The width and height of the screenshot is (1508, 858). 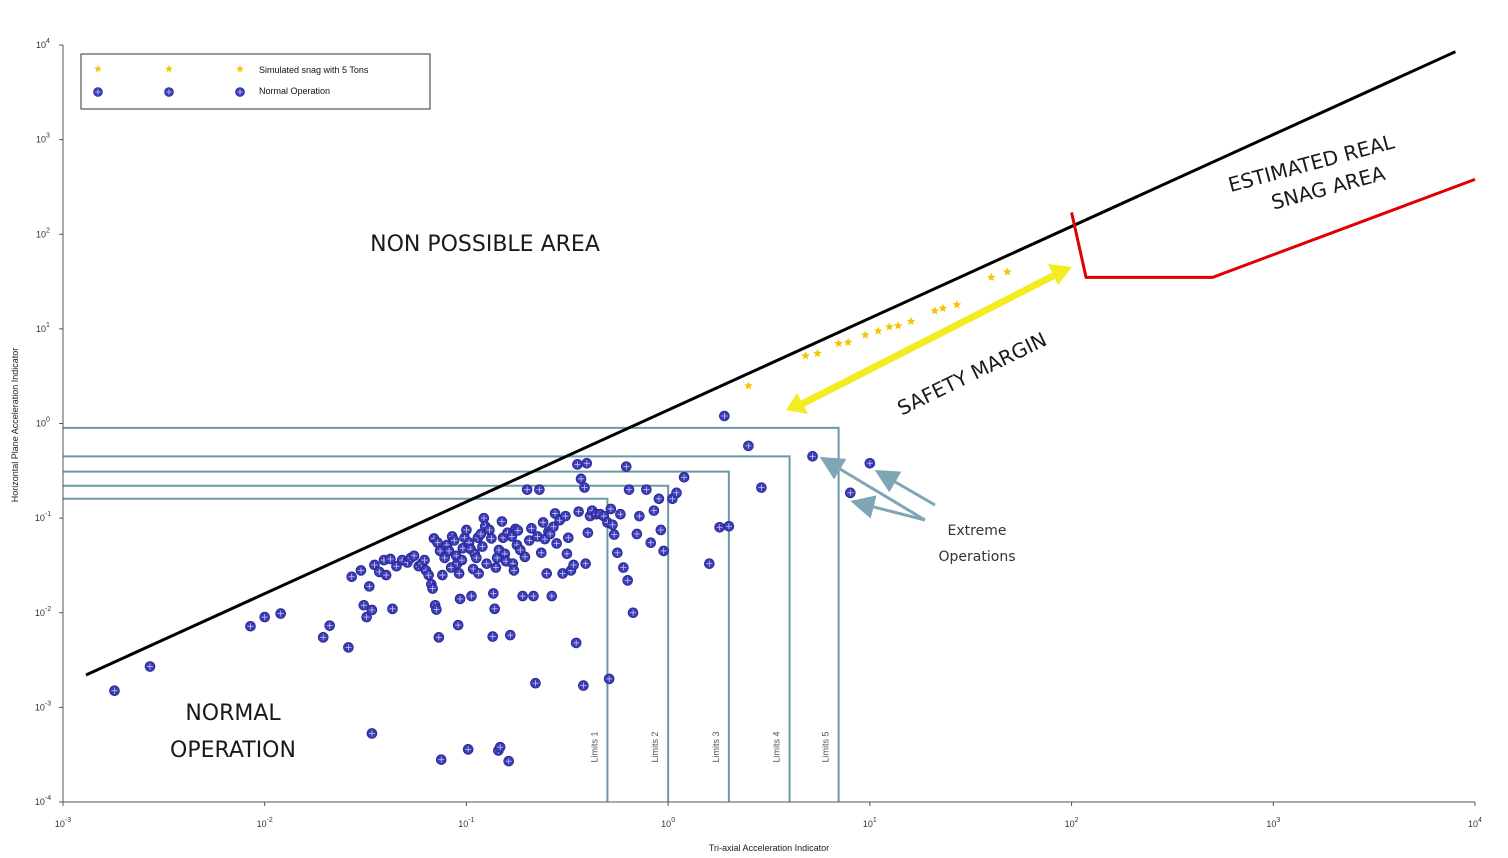 I want to click on x-tick-label: 10⁴, so click(x=1475, y=823).